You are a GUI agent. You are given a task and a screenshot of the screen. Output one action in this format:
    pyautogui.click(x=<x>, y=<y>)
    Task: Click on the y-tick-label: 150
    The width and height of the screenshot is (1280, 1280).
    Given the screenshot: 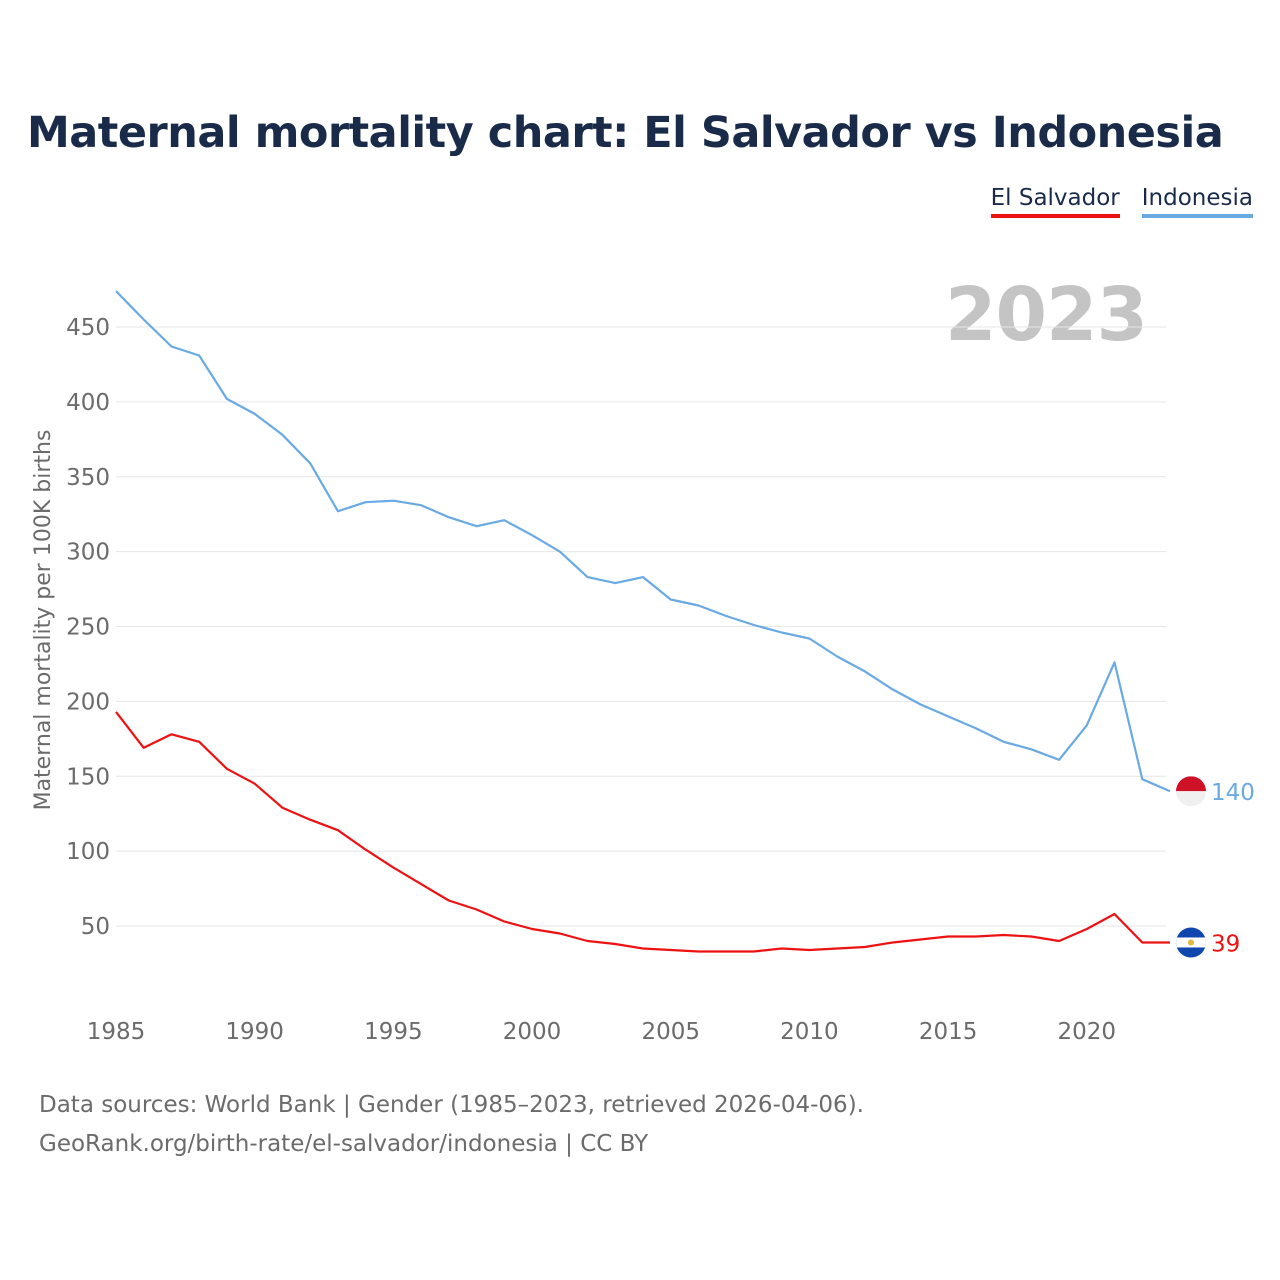 What is the action you would take?
    pyautogui.click(x=88, y=777)
    